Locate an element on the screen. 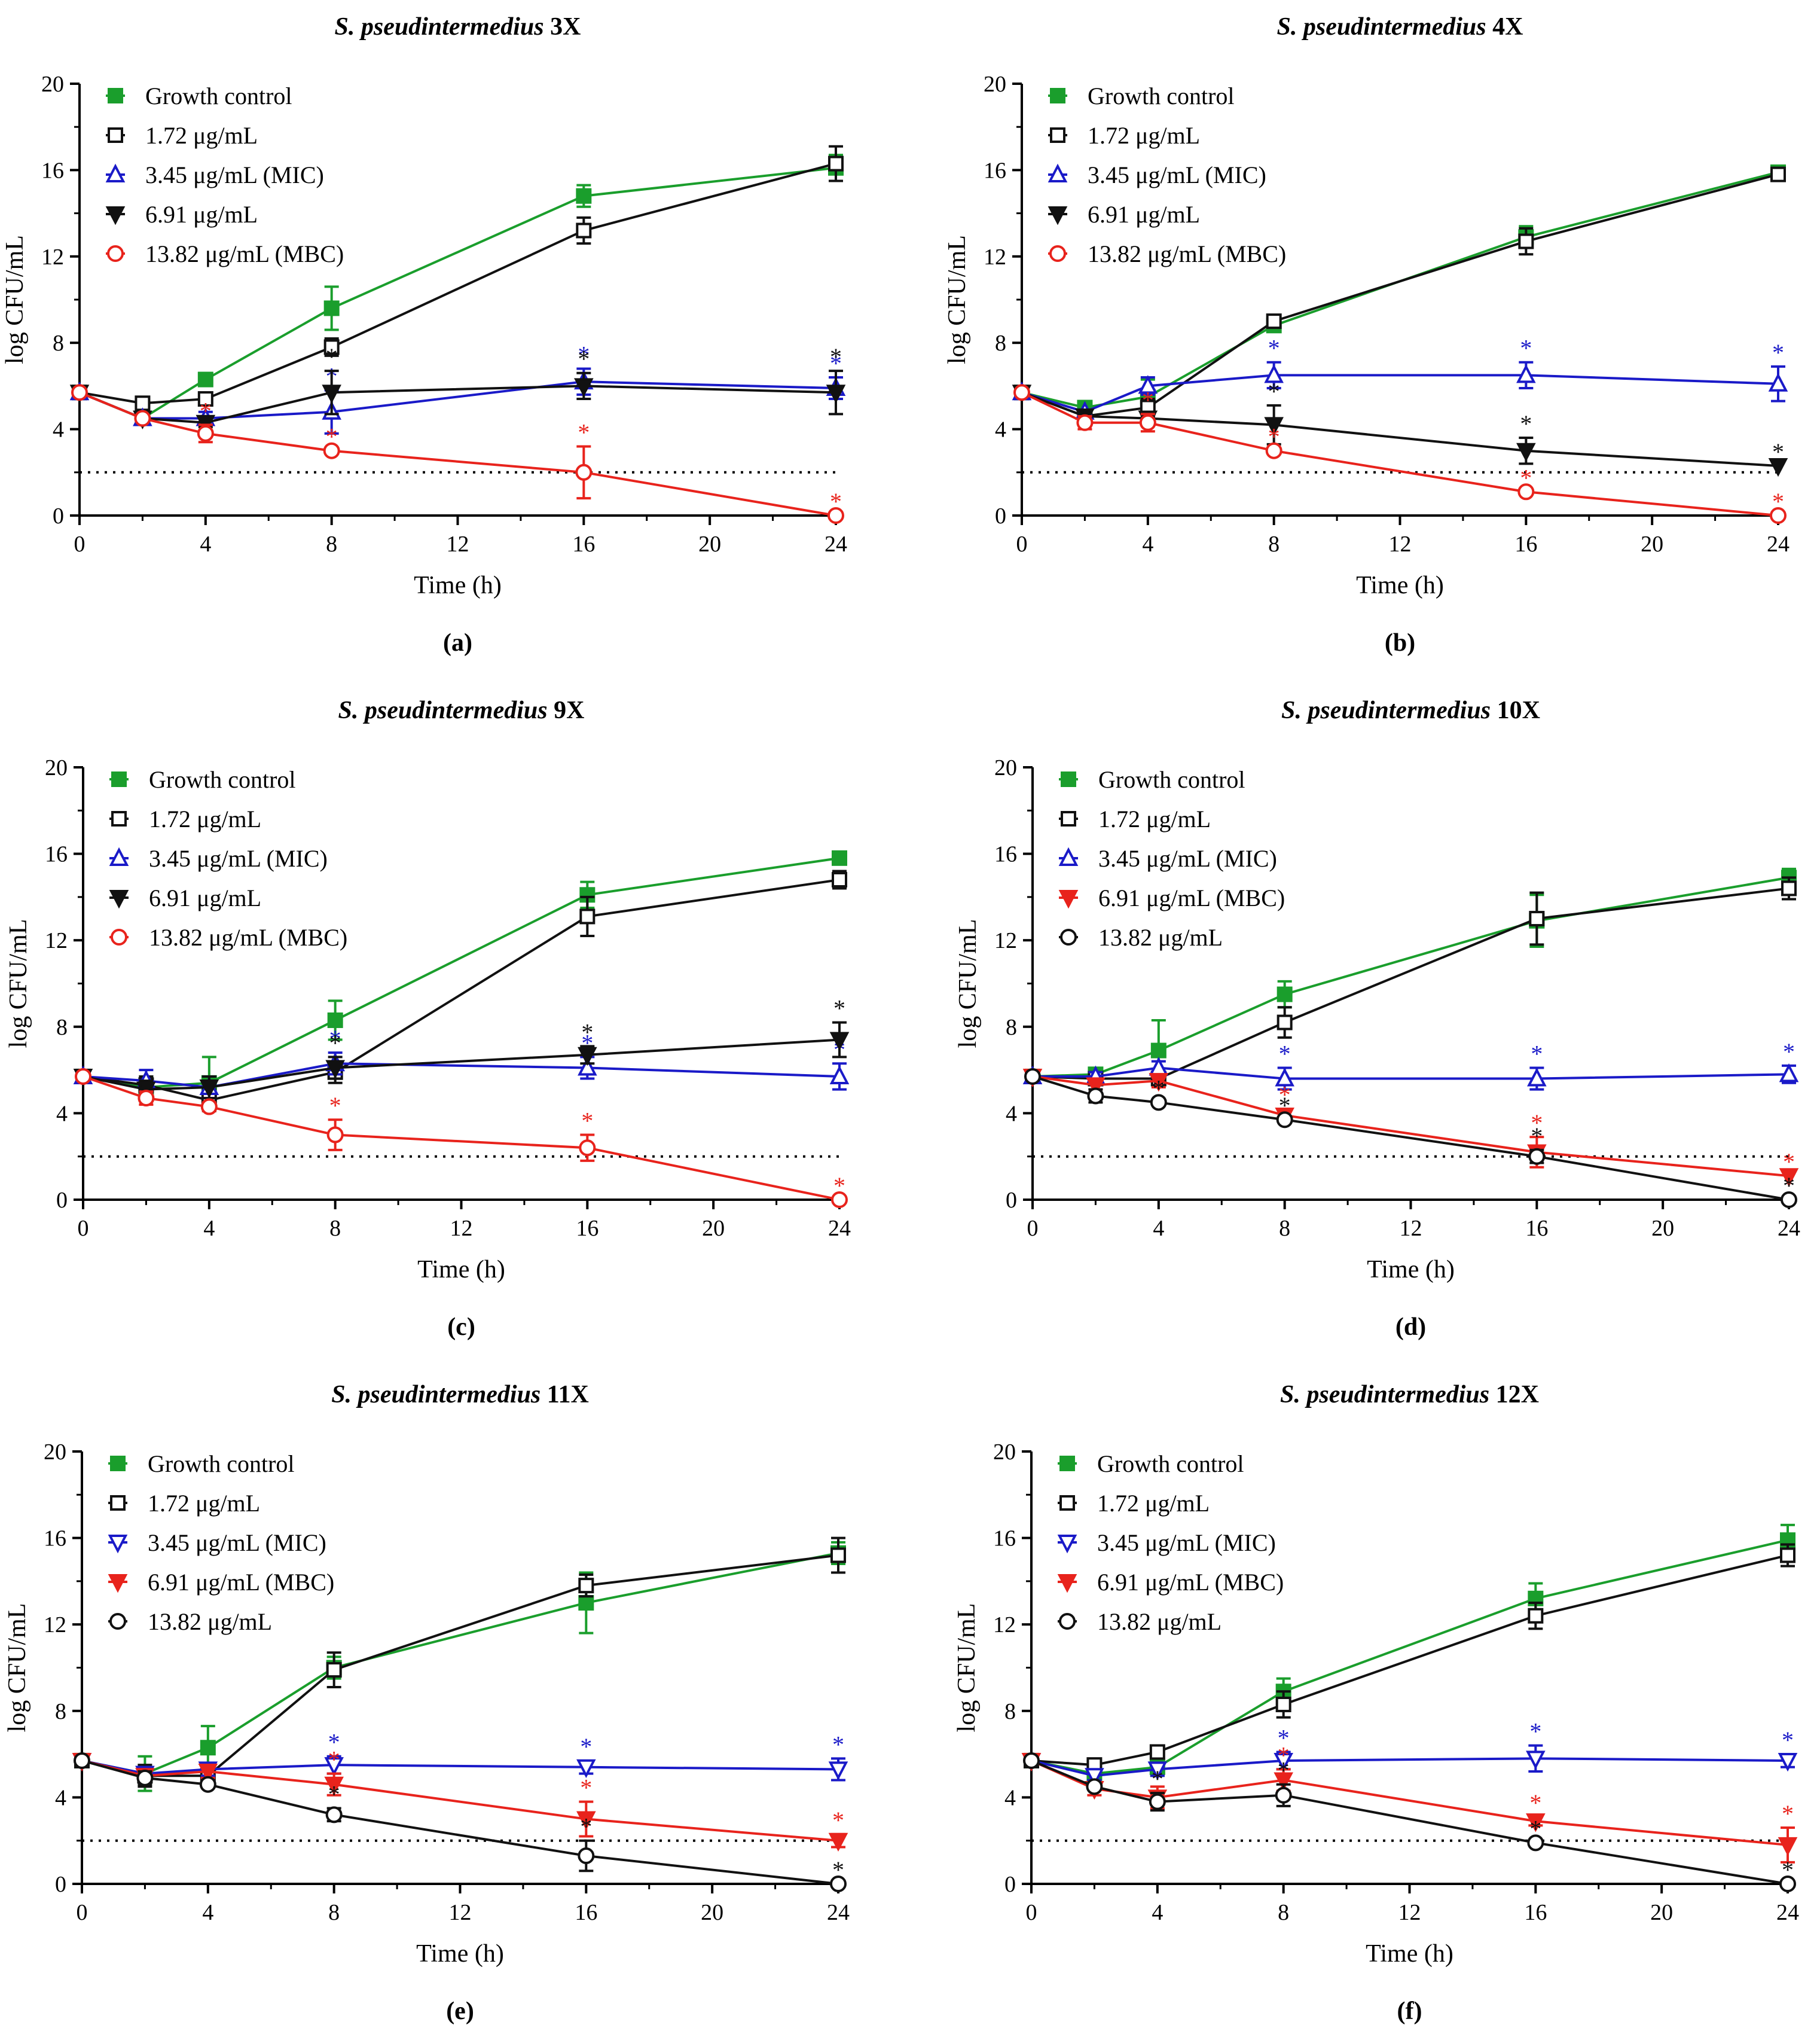  y-tick-label: 20 is located at coordinates (56, 767).